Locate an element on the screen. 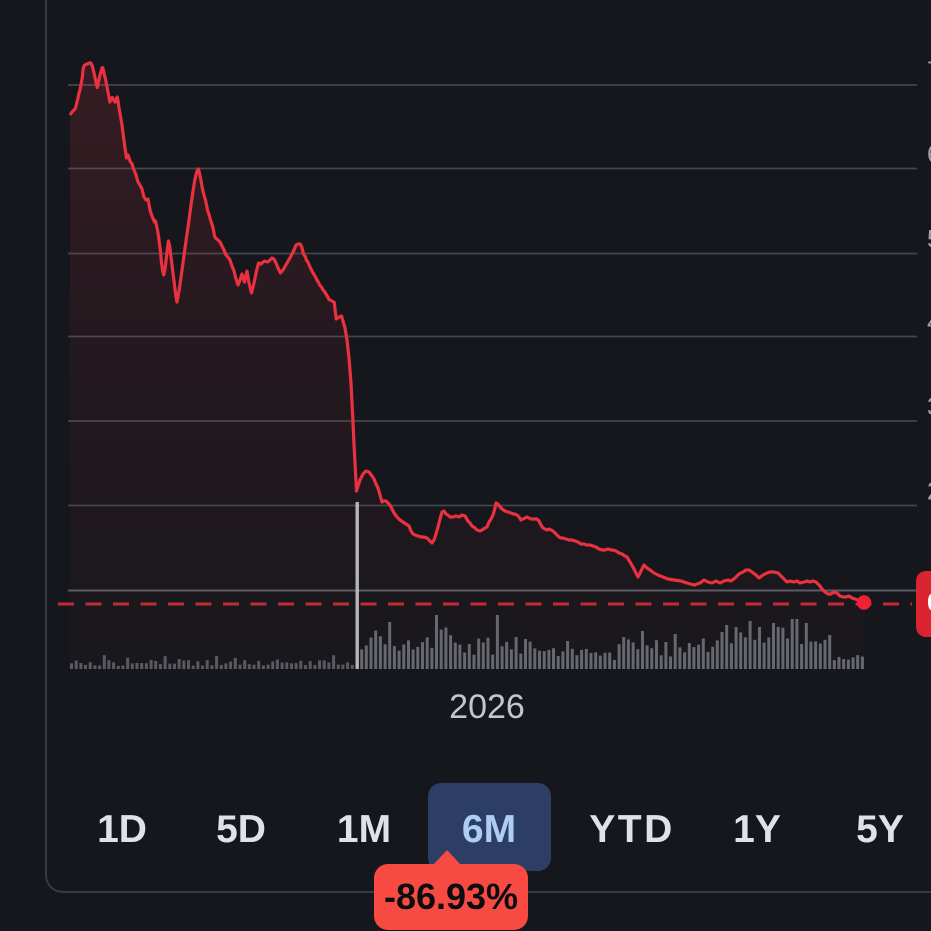 The image size is (931, 931). svg-text: 7 is located at coordinates (929, 71).